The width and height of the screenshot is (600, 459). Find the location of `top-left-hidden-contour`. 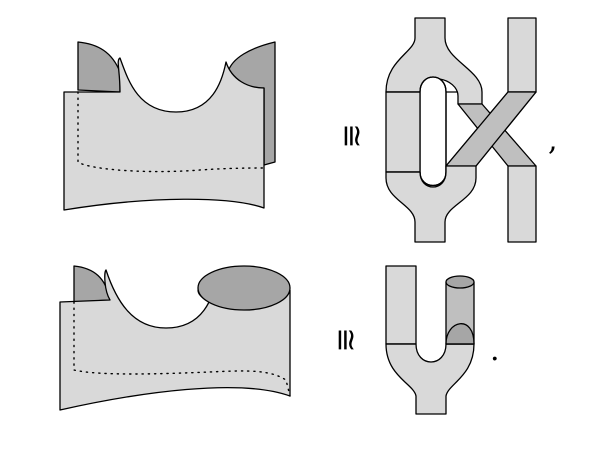

top-left-hidden-contour is located at coordinates (171, 132).